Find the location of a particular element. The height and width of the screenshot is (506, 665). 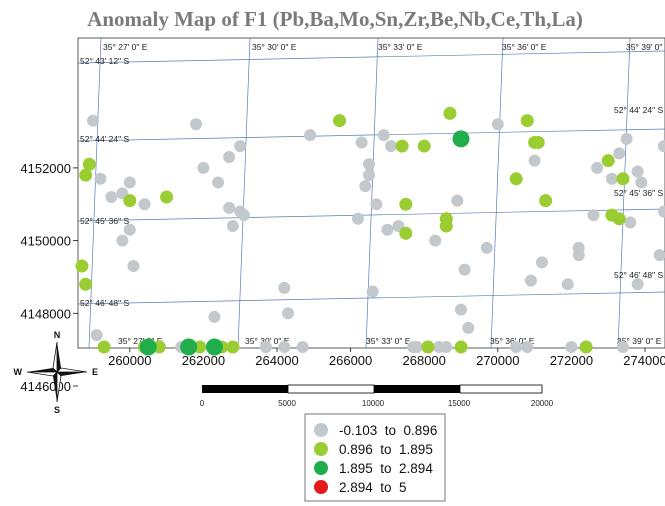

bottom-longitude-label: 35° 36' 0" E is located at coordinates (512, 341).